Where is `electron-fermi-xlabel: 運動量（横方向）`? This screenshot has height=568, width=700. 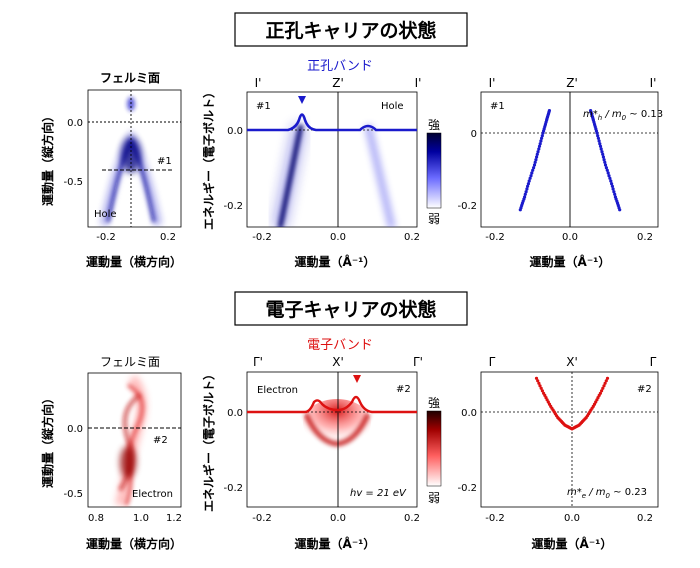
electron-fermi-xlabel: 運動量（横方向） is located at coordinates (134, 543).